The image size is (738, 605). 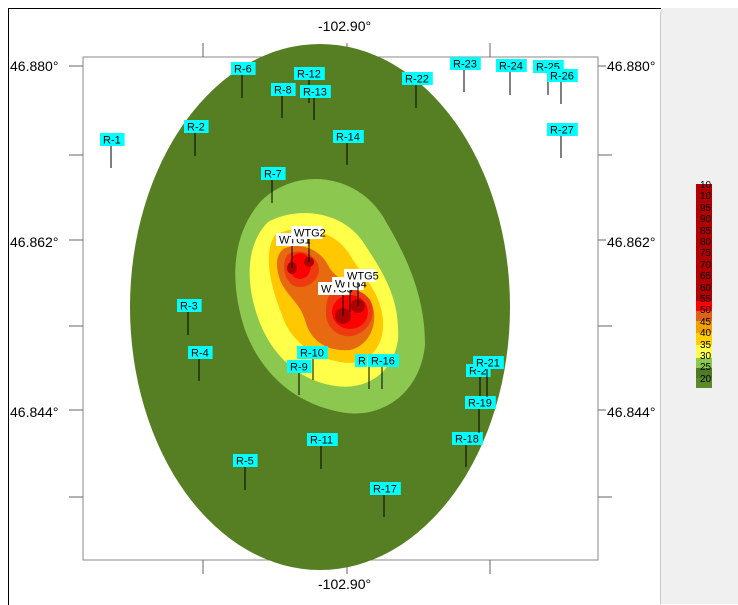 I want to click on receptor-marker: R-8, so click(x=283, y=100).